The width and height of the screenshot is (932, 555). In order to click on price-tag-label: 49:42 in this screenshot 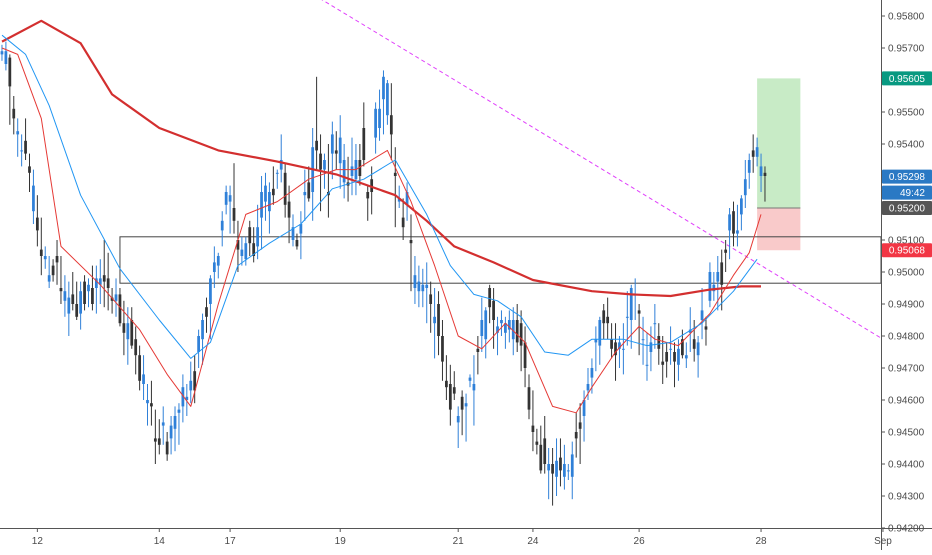, I will do `click(912, 193)`.